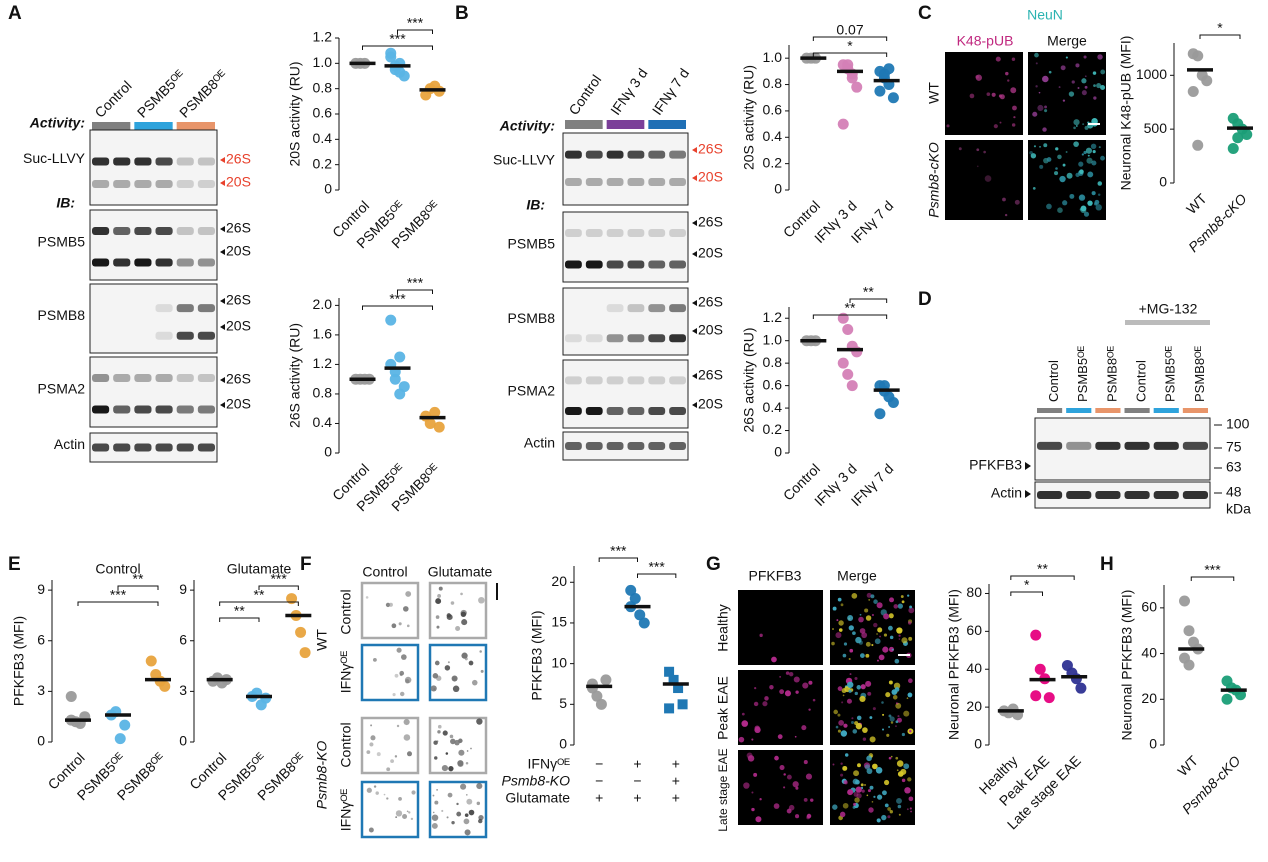 The width and height of the screenshot is (1268, 862). Describe the element at coordinates (41, 589) in the screenshot. I see `y-tick-label: 9` at that location.